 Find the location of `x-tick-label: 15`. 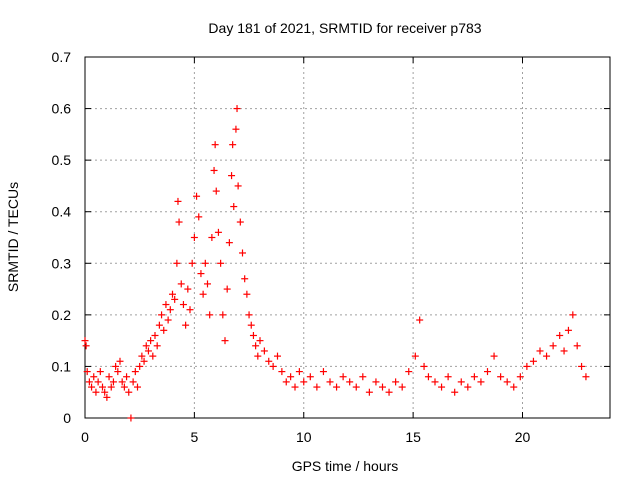

x-tick-label: 15 is located at coordinates (413, 437).